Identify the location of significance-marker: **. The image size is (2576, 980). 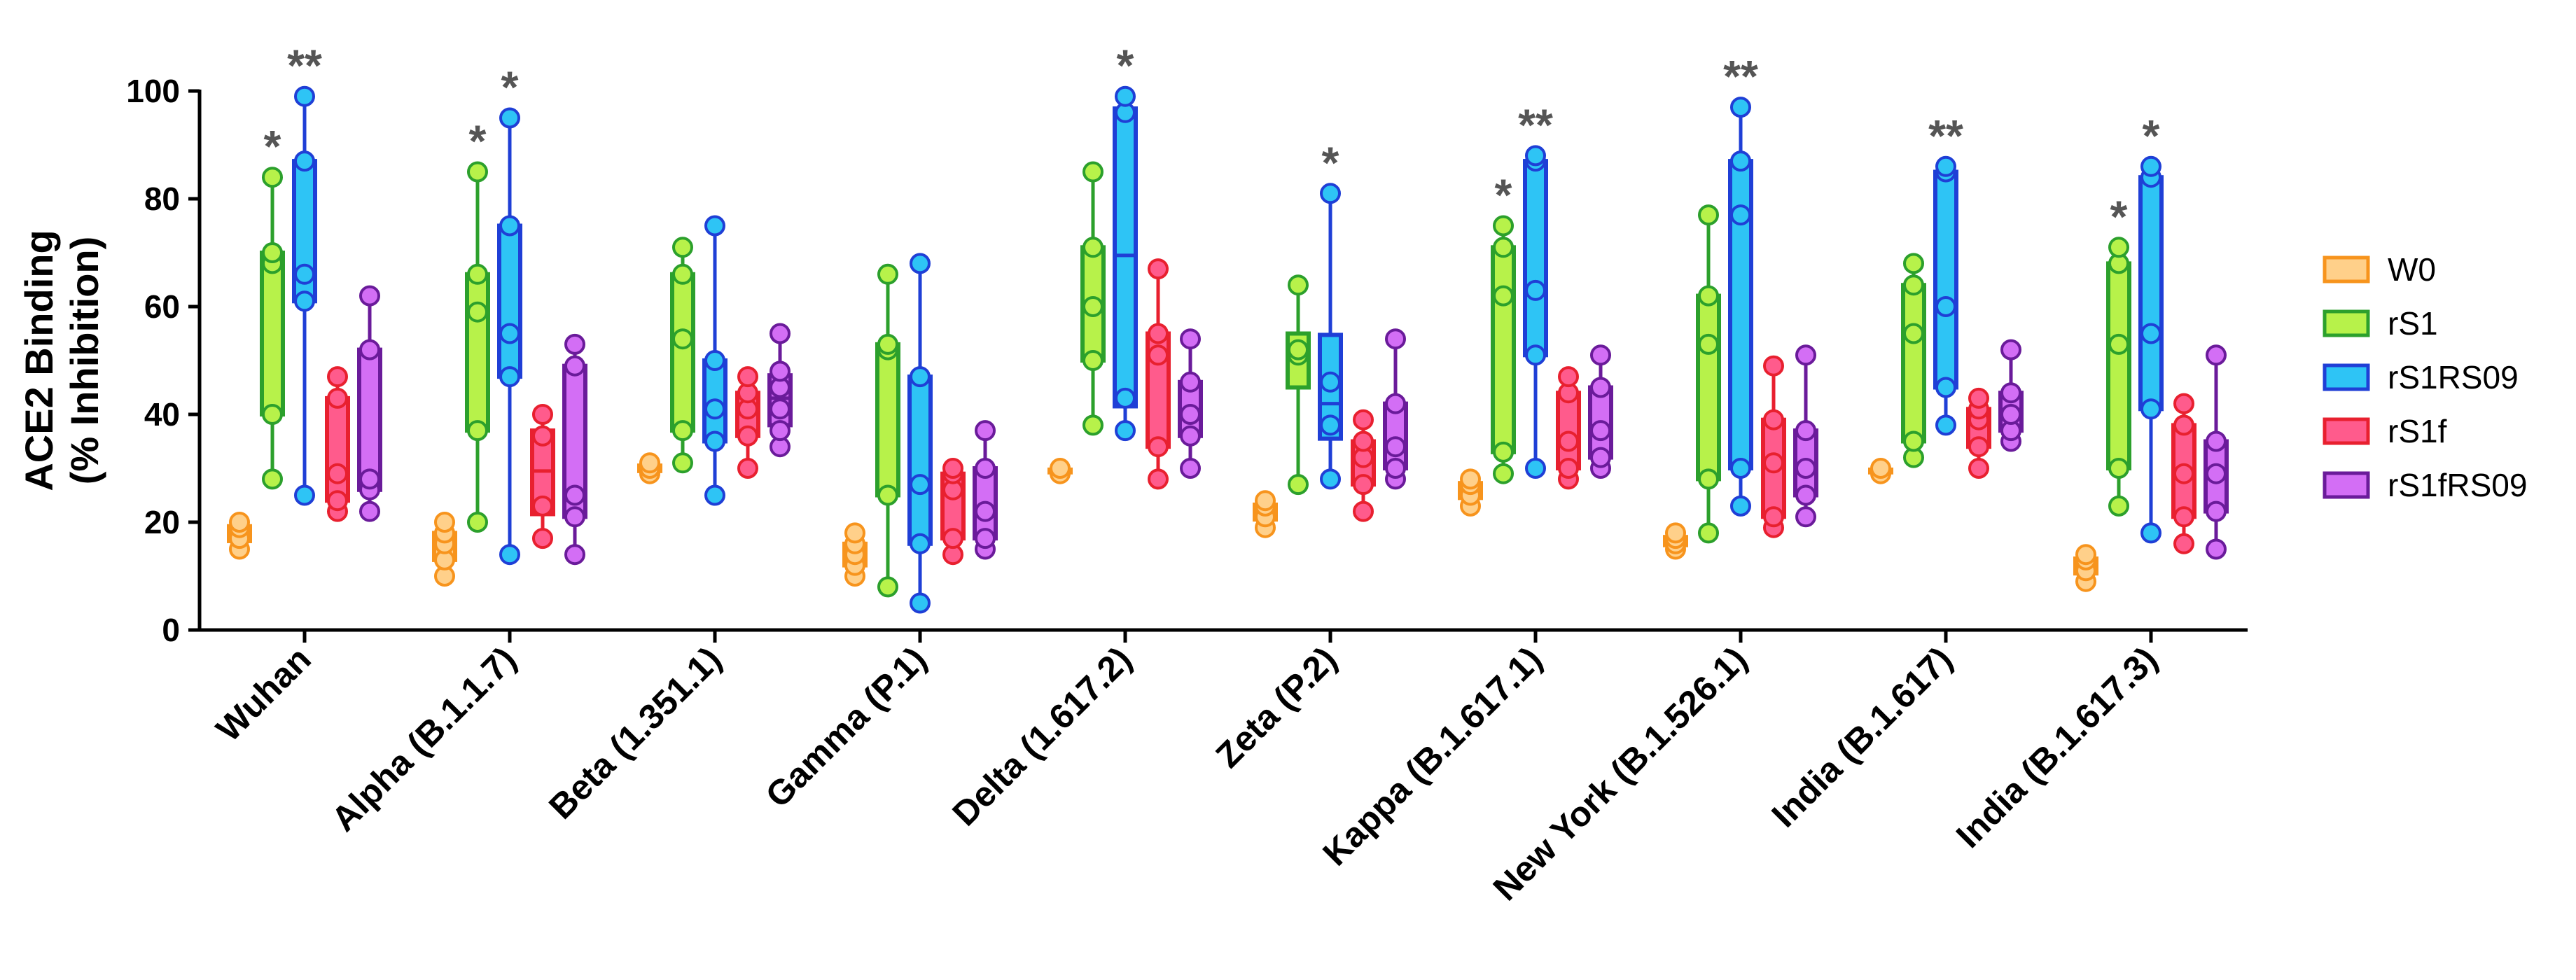
(1535, 124).